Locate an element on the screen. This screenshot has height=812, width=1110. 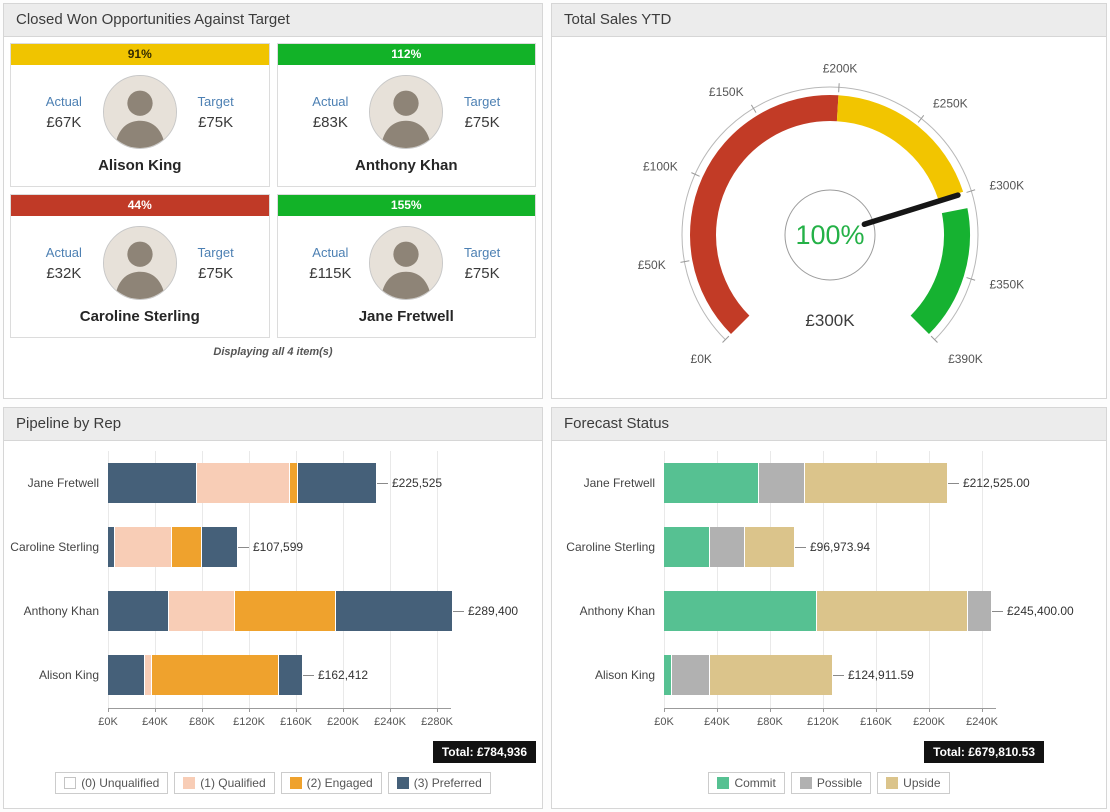
card-main: Actual £32K Target £75K is located at coordinates (140, 261).